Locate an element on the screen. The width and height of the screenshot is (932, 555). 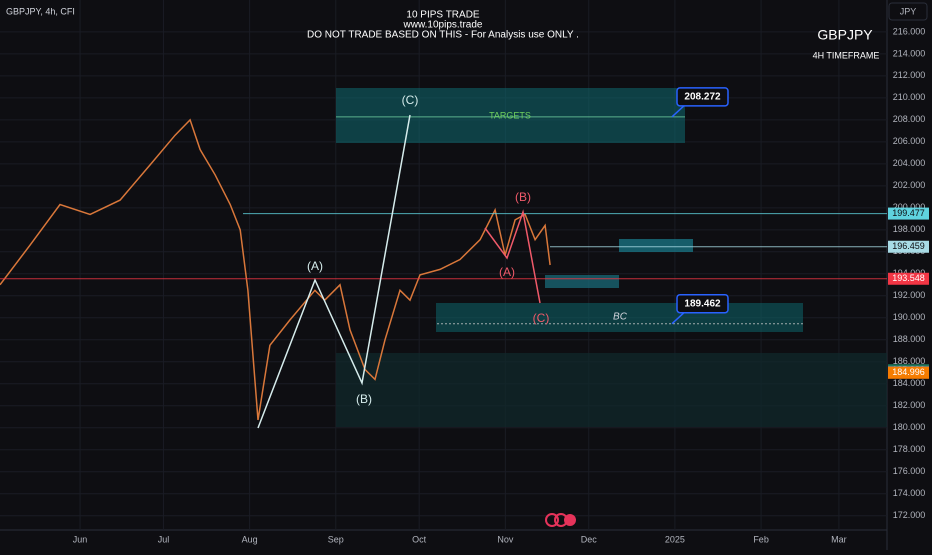
x-tick-label: Jun is located at coordinates (80, 539).